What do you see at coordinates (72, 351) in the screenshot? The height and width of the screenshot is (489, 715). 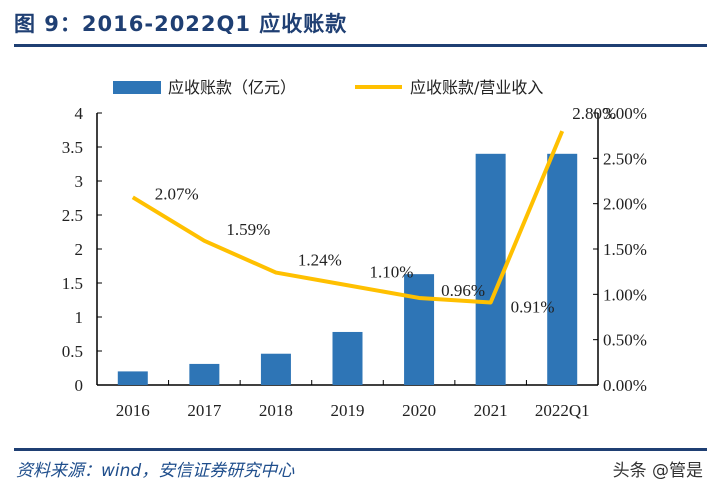 I see `left-tick-label: 0.5` at bounding box center [72, 351].